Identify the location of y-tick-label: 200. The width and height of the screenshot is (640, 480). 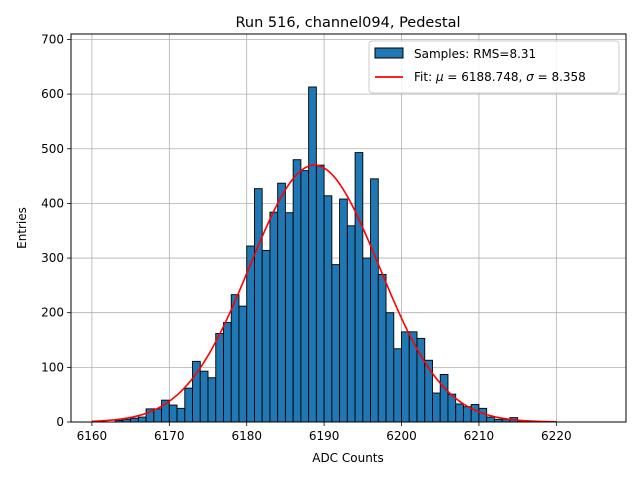
(52, 313).